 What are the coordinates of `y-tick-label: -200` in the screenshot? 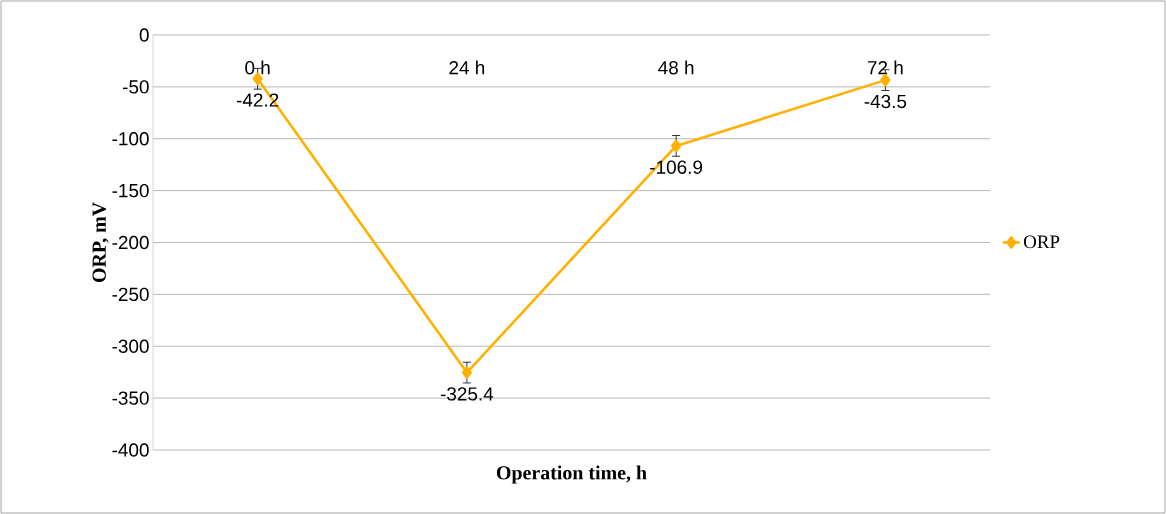 It's located at (130, 242).